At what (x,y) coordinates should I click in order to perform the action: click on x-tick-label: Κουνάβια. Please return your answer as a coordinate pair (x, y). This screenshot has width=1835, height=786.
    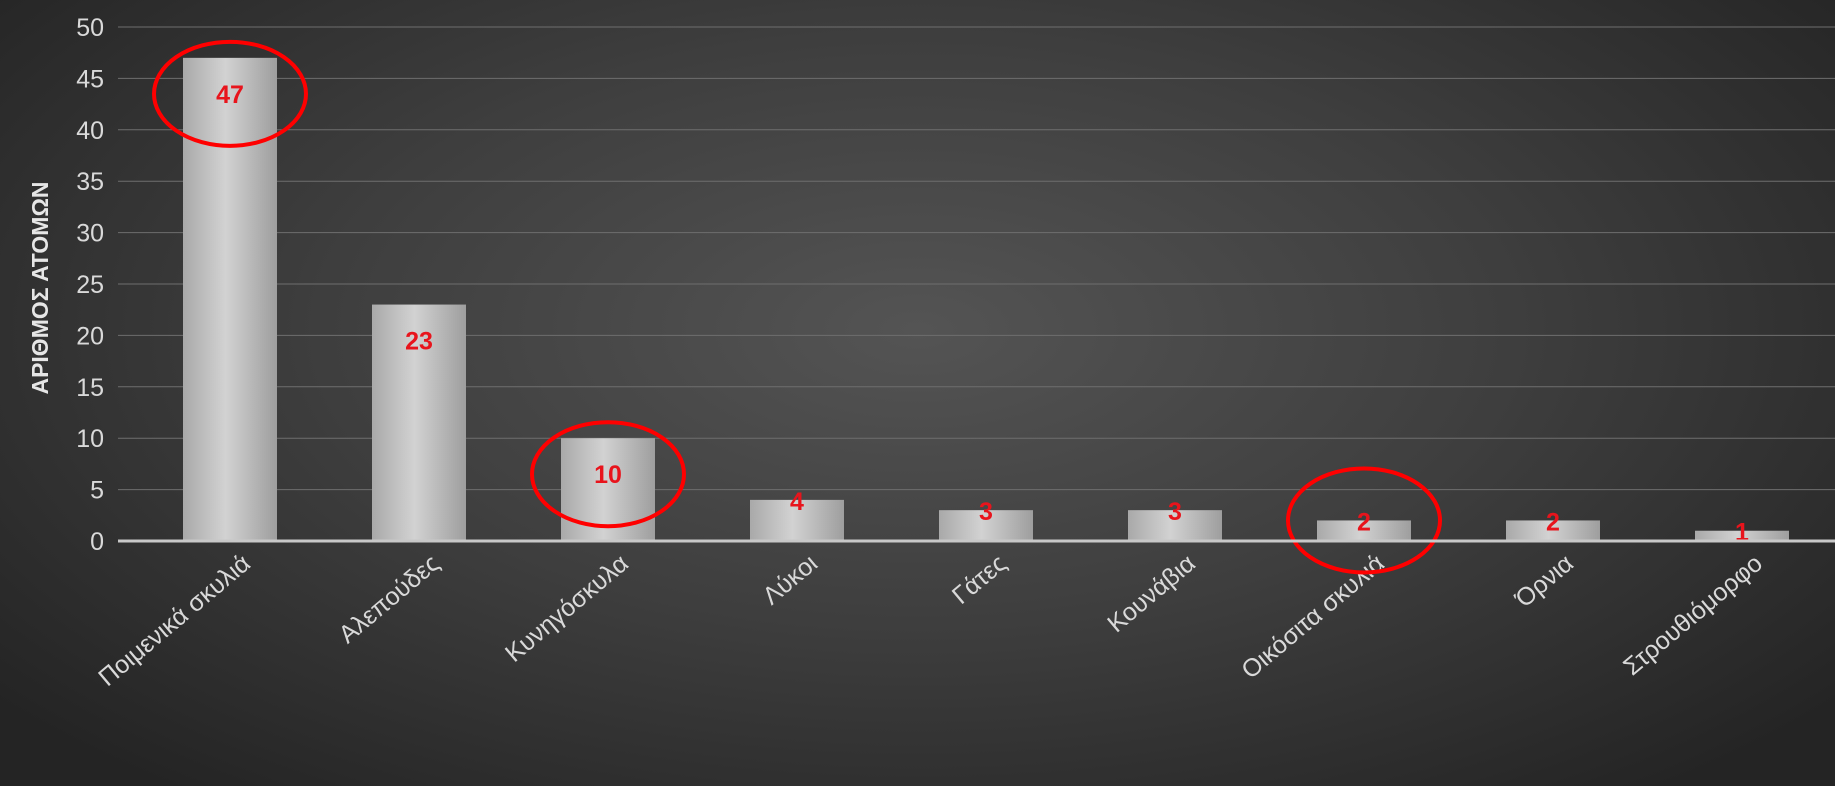
    Looking at the image, I should click on (1151, 593).